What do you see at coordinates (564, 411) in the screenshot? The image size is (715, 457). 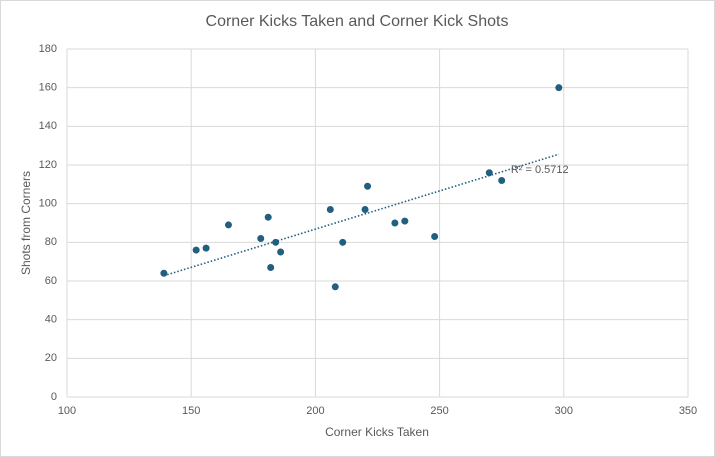 I see `x-tick-label: 300` at bounding box center [564, 411].